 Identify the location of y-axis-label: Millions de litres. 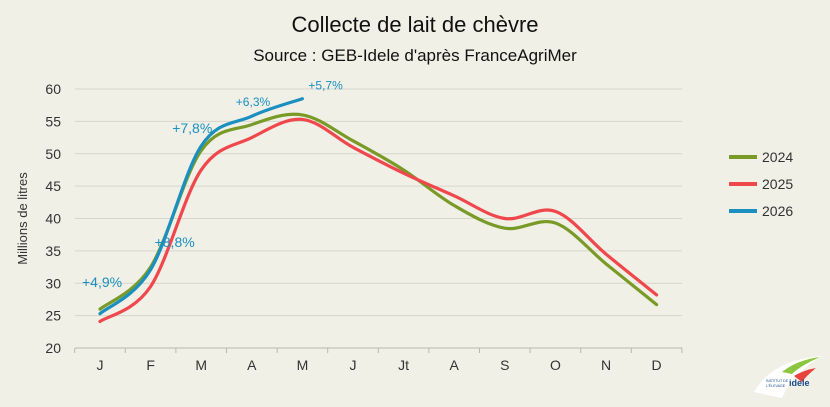
(22, 218).